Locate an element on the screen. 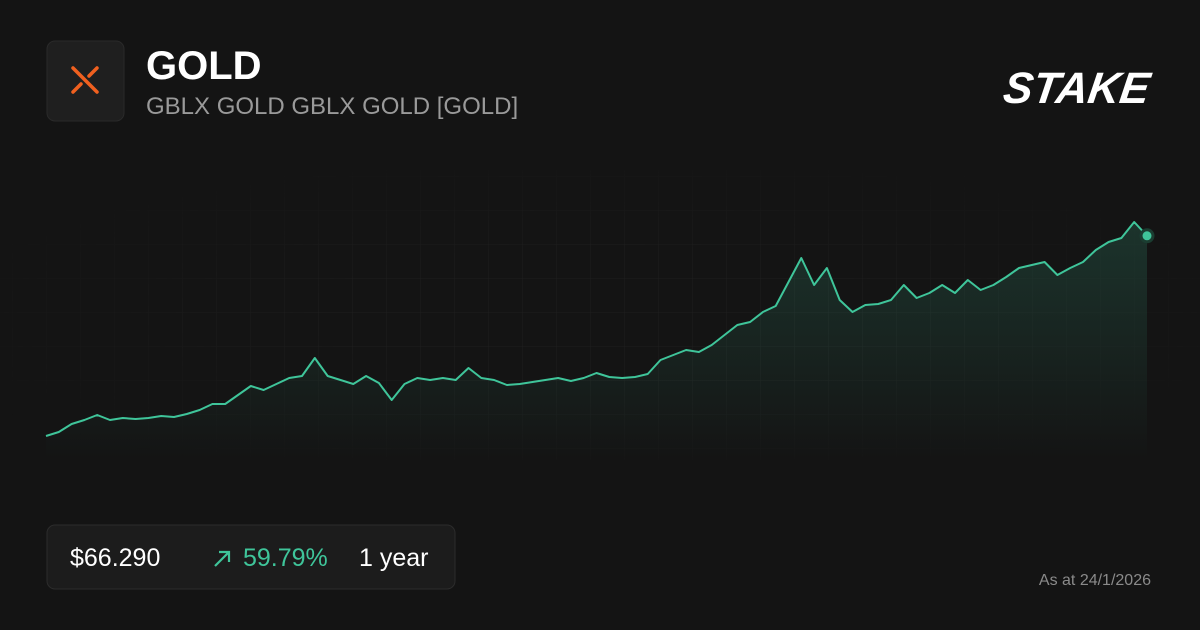 The height and width of the screenshot is (630, 1200). up-arrow is located at coordinates (222, 558).